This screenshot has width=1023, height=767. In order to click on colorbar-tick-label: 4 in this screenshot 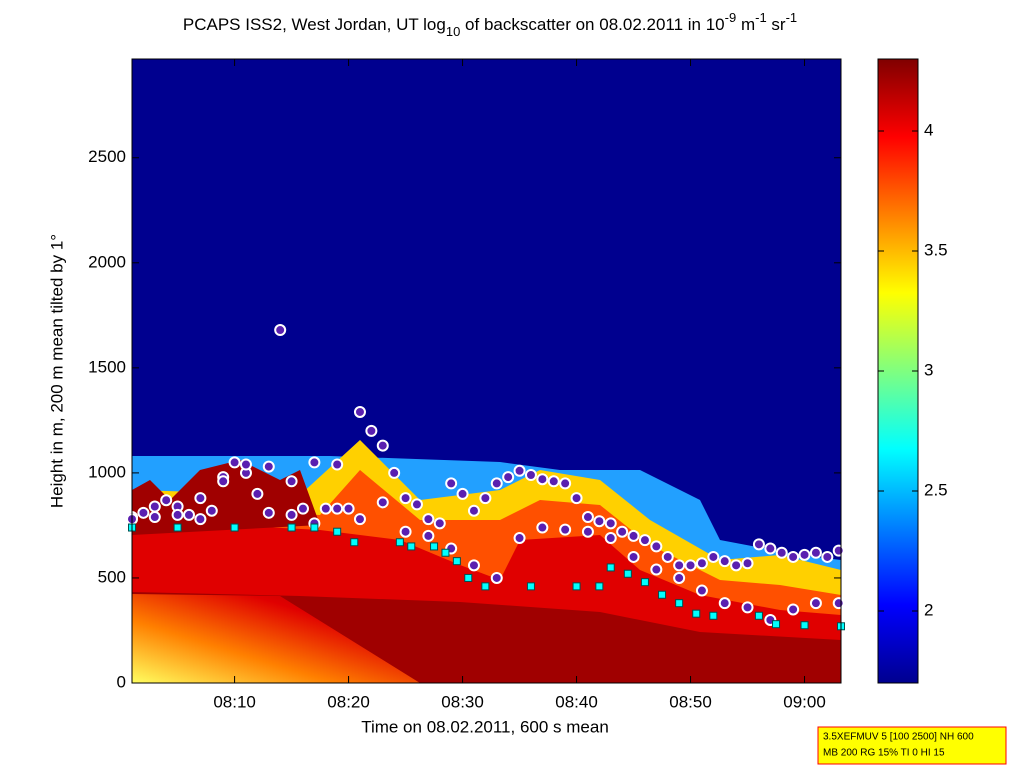, I will do `click(928, 129)`.